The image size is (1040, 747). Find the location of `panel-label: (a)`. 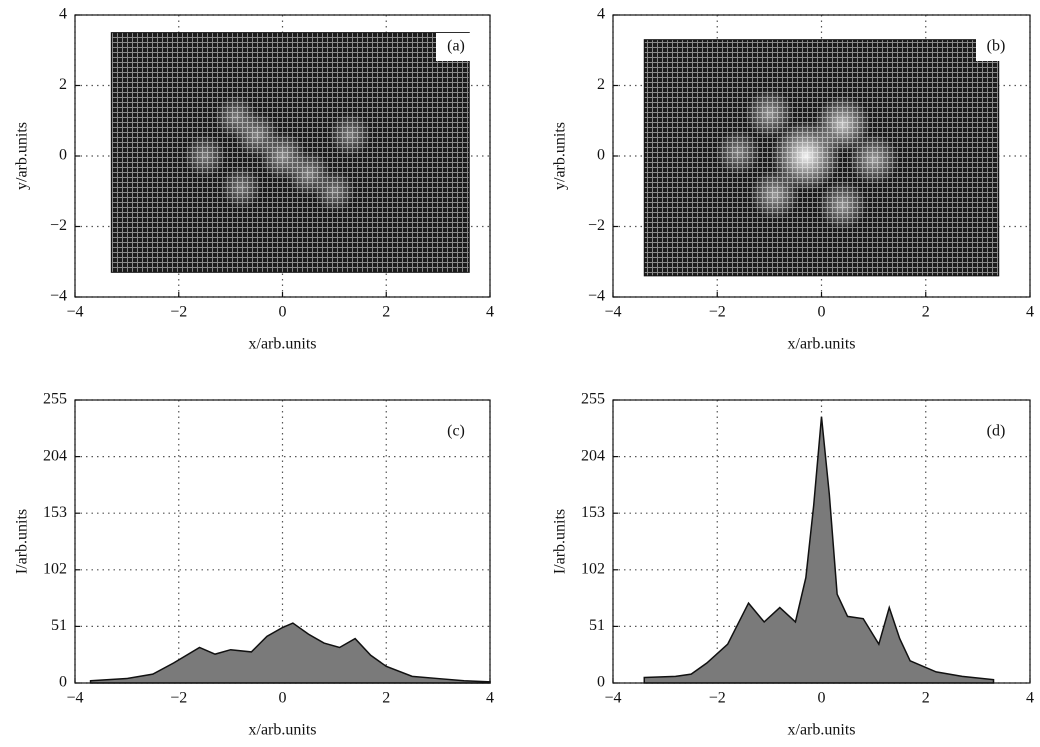

panel-label: (a) is located at coordinates (456, 46).